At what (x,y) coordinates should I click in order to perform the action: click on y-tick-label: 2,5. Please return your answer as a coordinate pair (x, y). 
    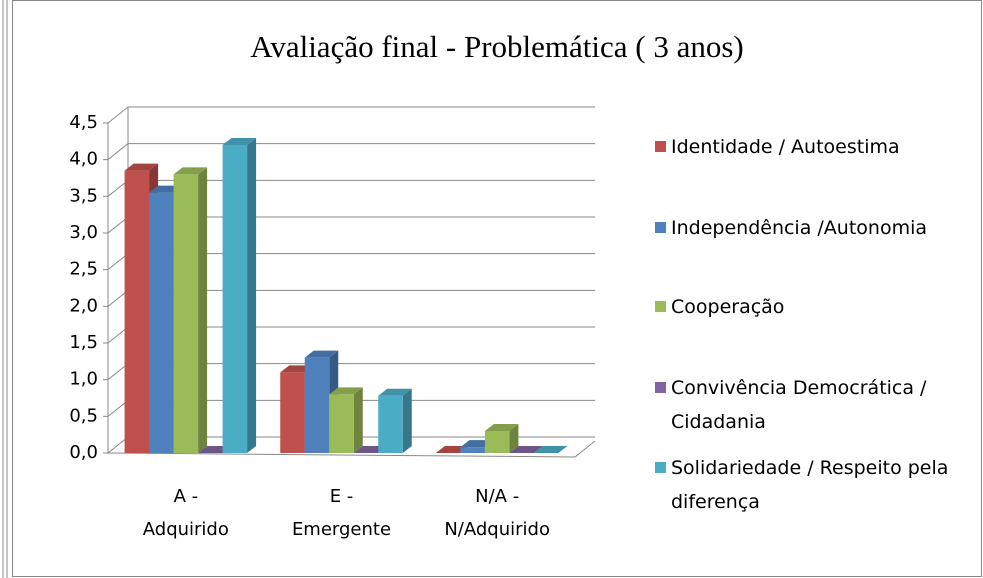
    Looking at the image, I should click on (83, 269).